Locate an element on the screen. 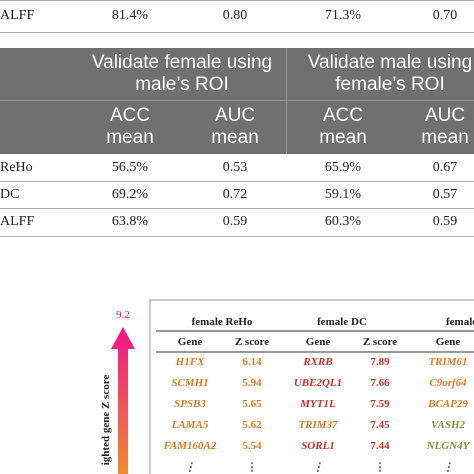  scale-max: 9.2 is located at coordinates (123, 315).